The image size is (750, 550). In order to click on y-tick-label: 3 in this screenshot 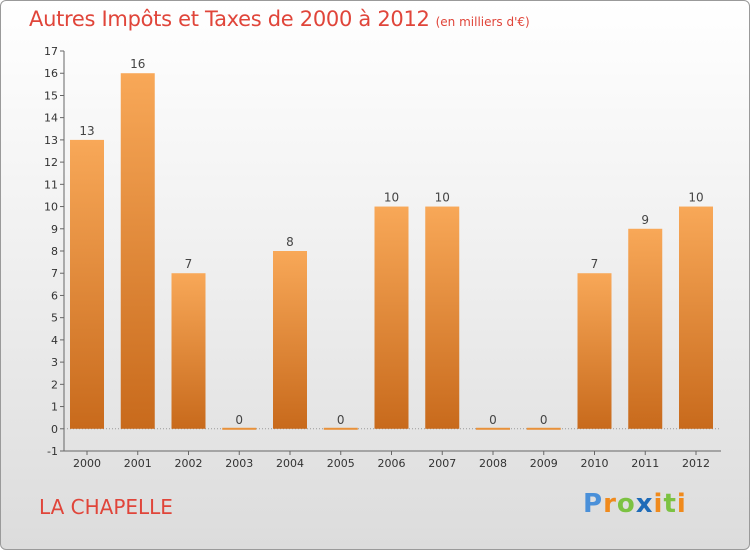, I will do `click(54, 362)`.